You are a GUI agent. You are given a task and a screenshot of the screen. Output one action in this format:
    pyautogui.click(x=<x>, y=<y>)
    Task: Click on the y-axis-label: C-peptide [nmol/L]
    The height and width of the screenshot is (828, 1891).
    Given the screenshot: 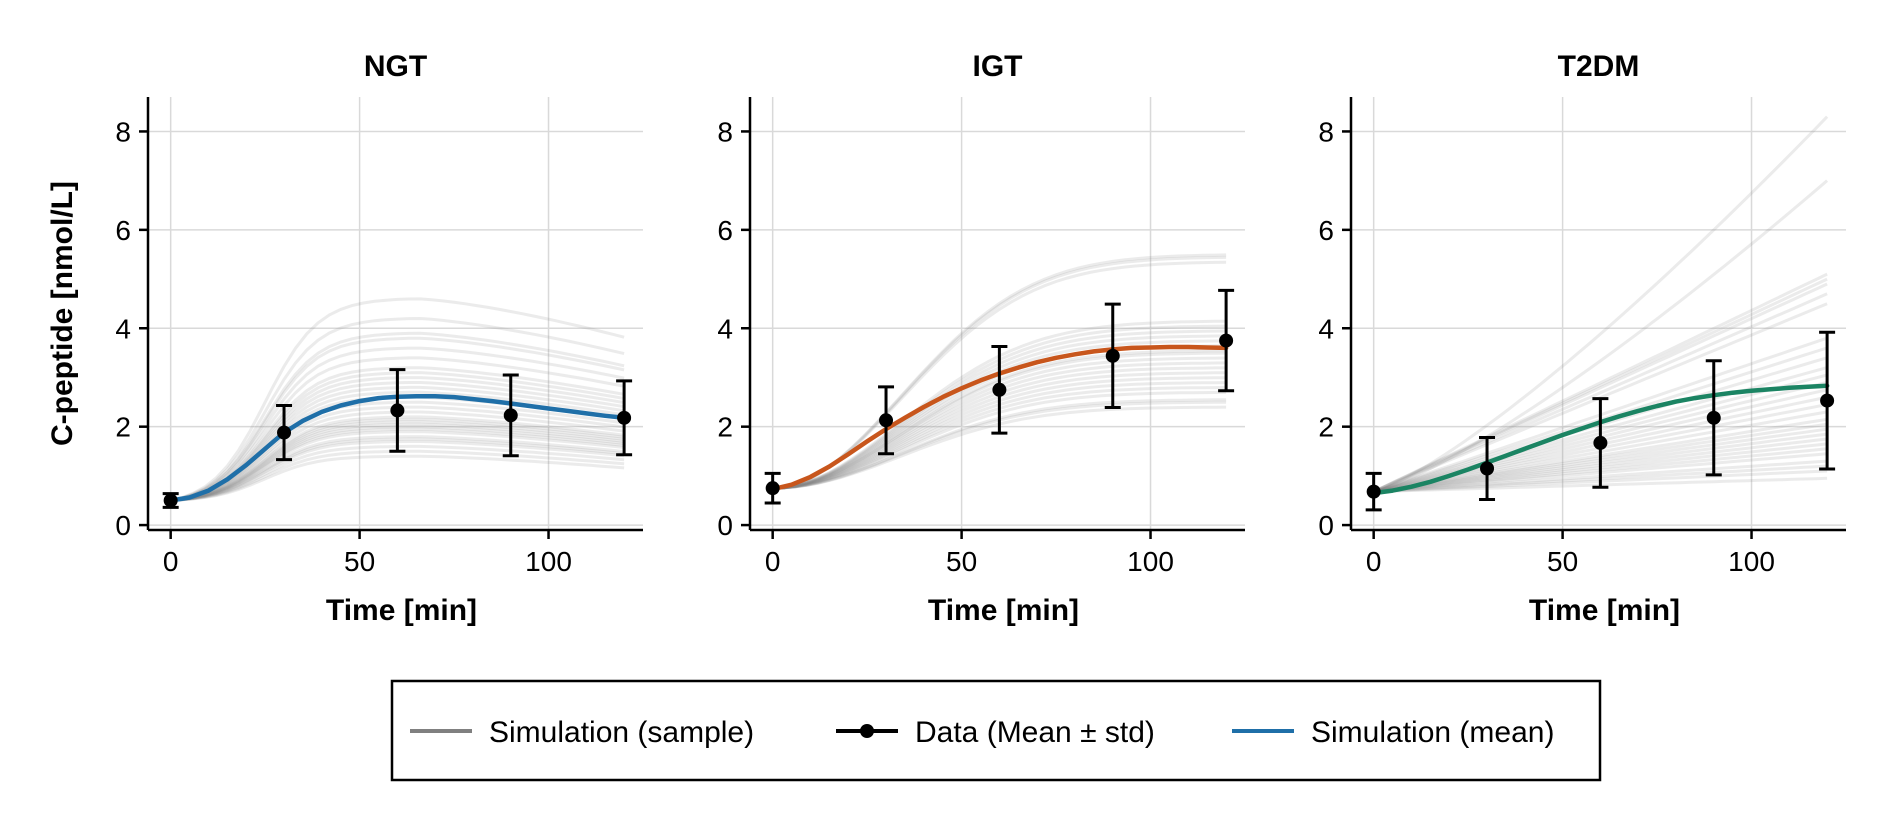 What is the action you would take?
    pyautogui.click(x=62, y=313)
    